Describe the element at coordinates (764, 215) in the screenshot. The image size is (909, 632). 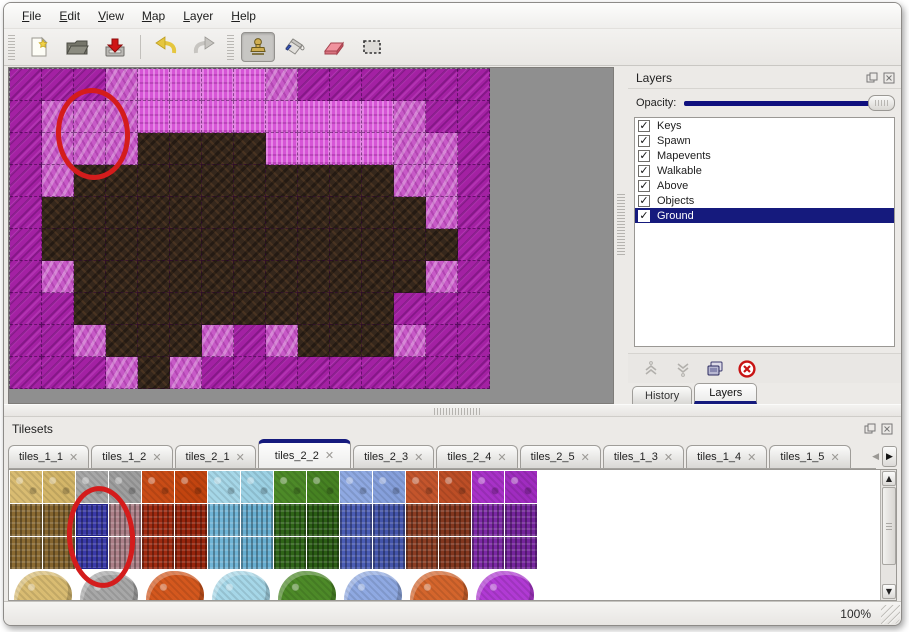
I see `layer-row-ground: ✓ Ground` at that location.